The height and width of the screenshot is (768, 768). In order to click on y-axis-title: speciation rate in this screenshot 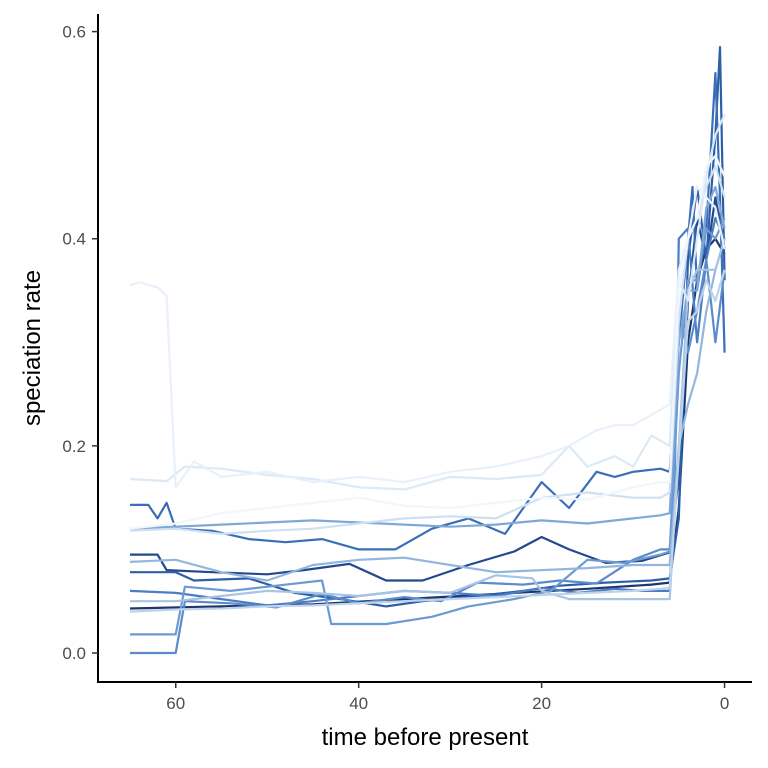, I will do `click(32, 348)`.